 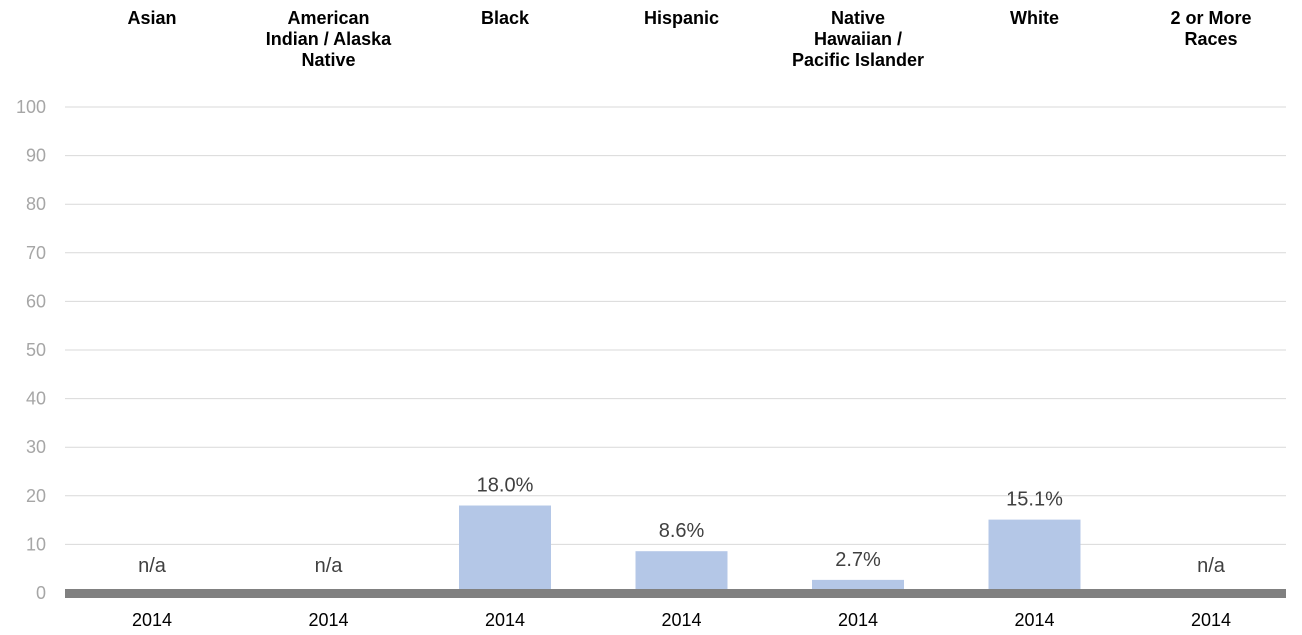 I want to click on category-label-line: Indian / Alaska, so click(x=329, y=39).